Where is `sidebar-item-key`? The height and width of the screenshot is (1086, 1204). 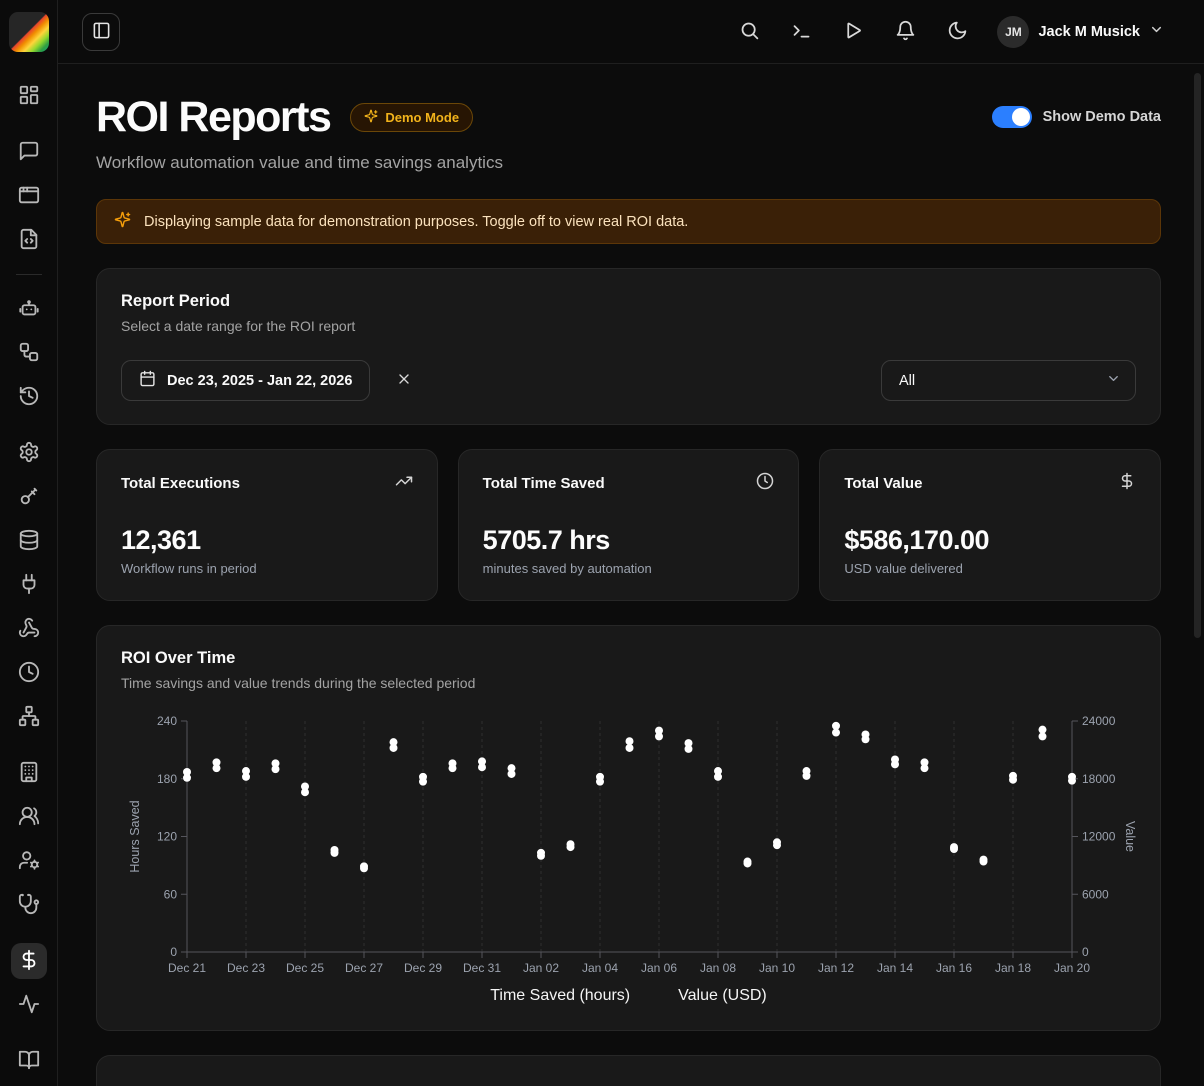
sidebar-item-key is located at coordinates (29, 497).